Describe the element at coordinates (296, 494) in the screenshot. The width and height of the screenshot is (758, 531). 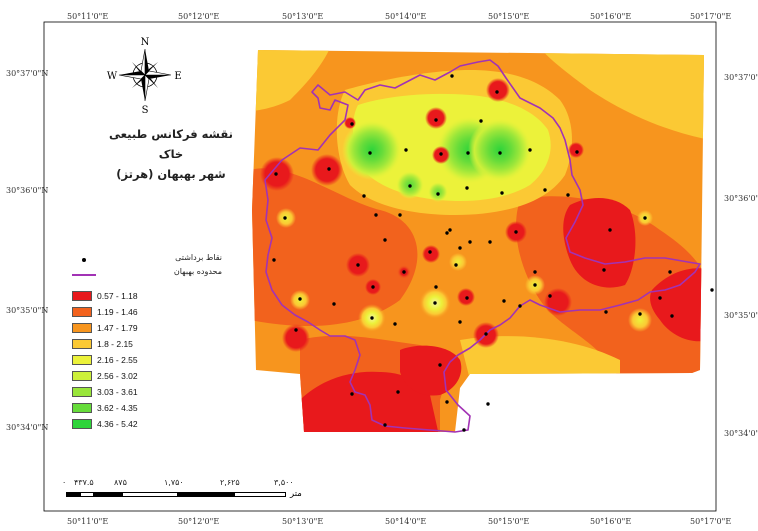
I see `scale-unit: متر` at that location.